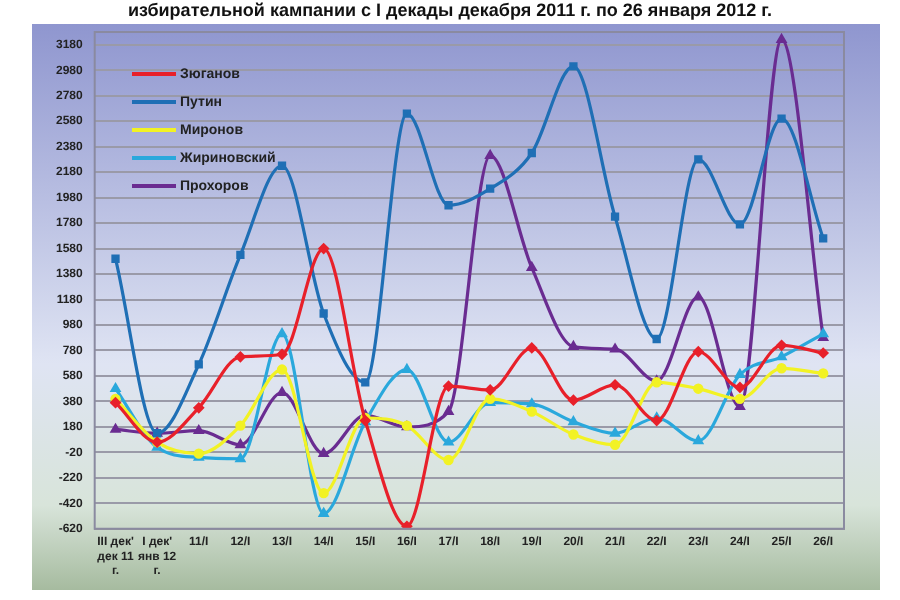 Image resolution: width=900 pixels, height=600 pixels. Describe the element at coordinates (450, 11) in the screenshot. I see `chart-title: избирательной кампании с I декады декабря 2011 г. по 26 января 2012 г.` at that location.